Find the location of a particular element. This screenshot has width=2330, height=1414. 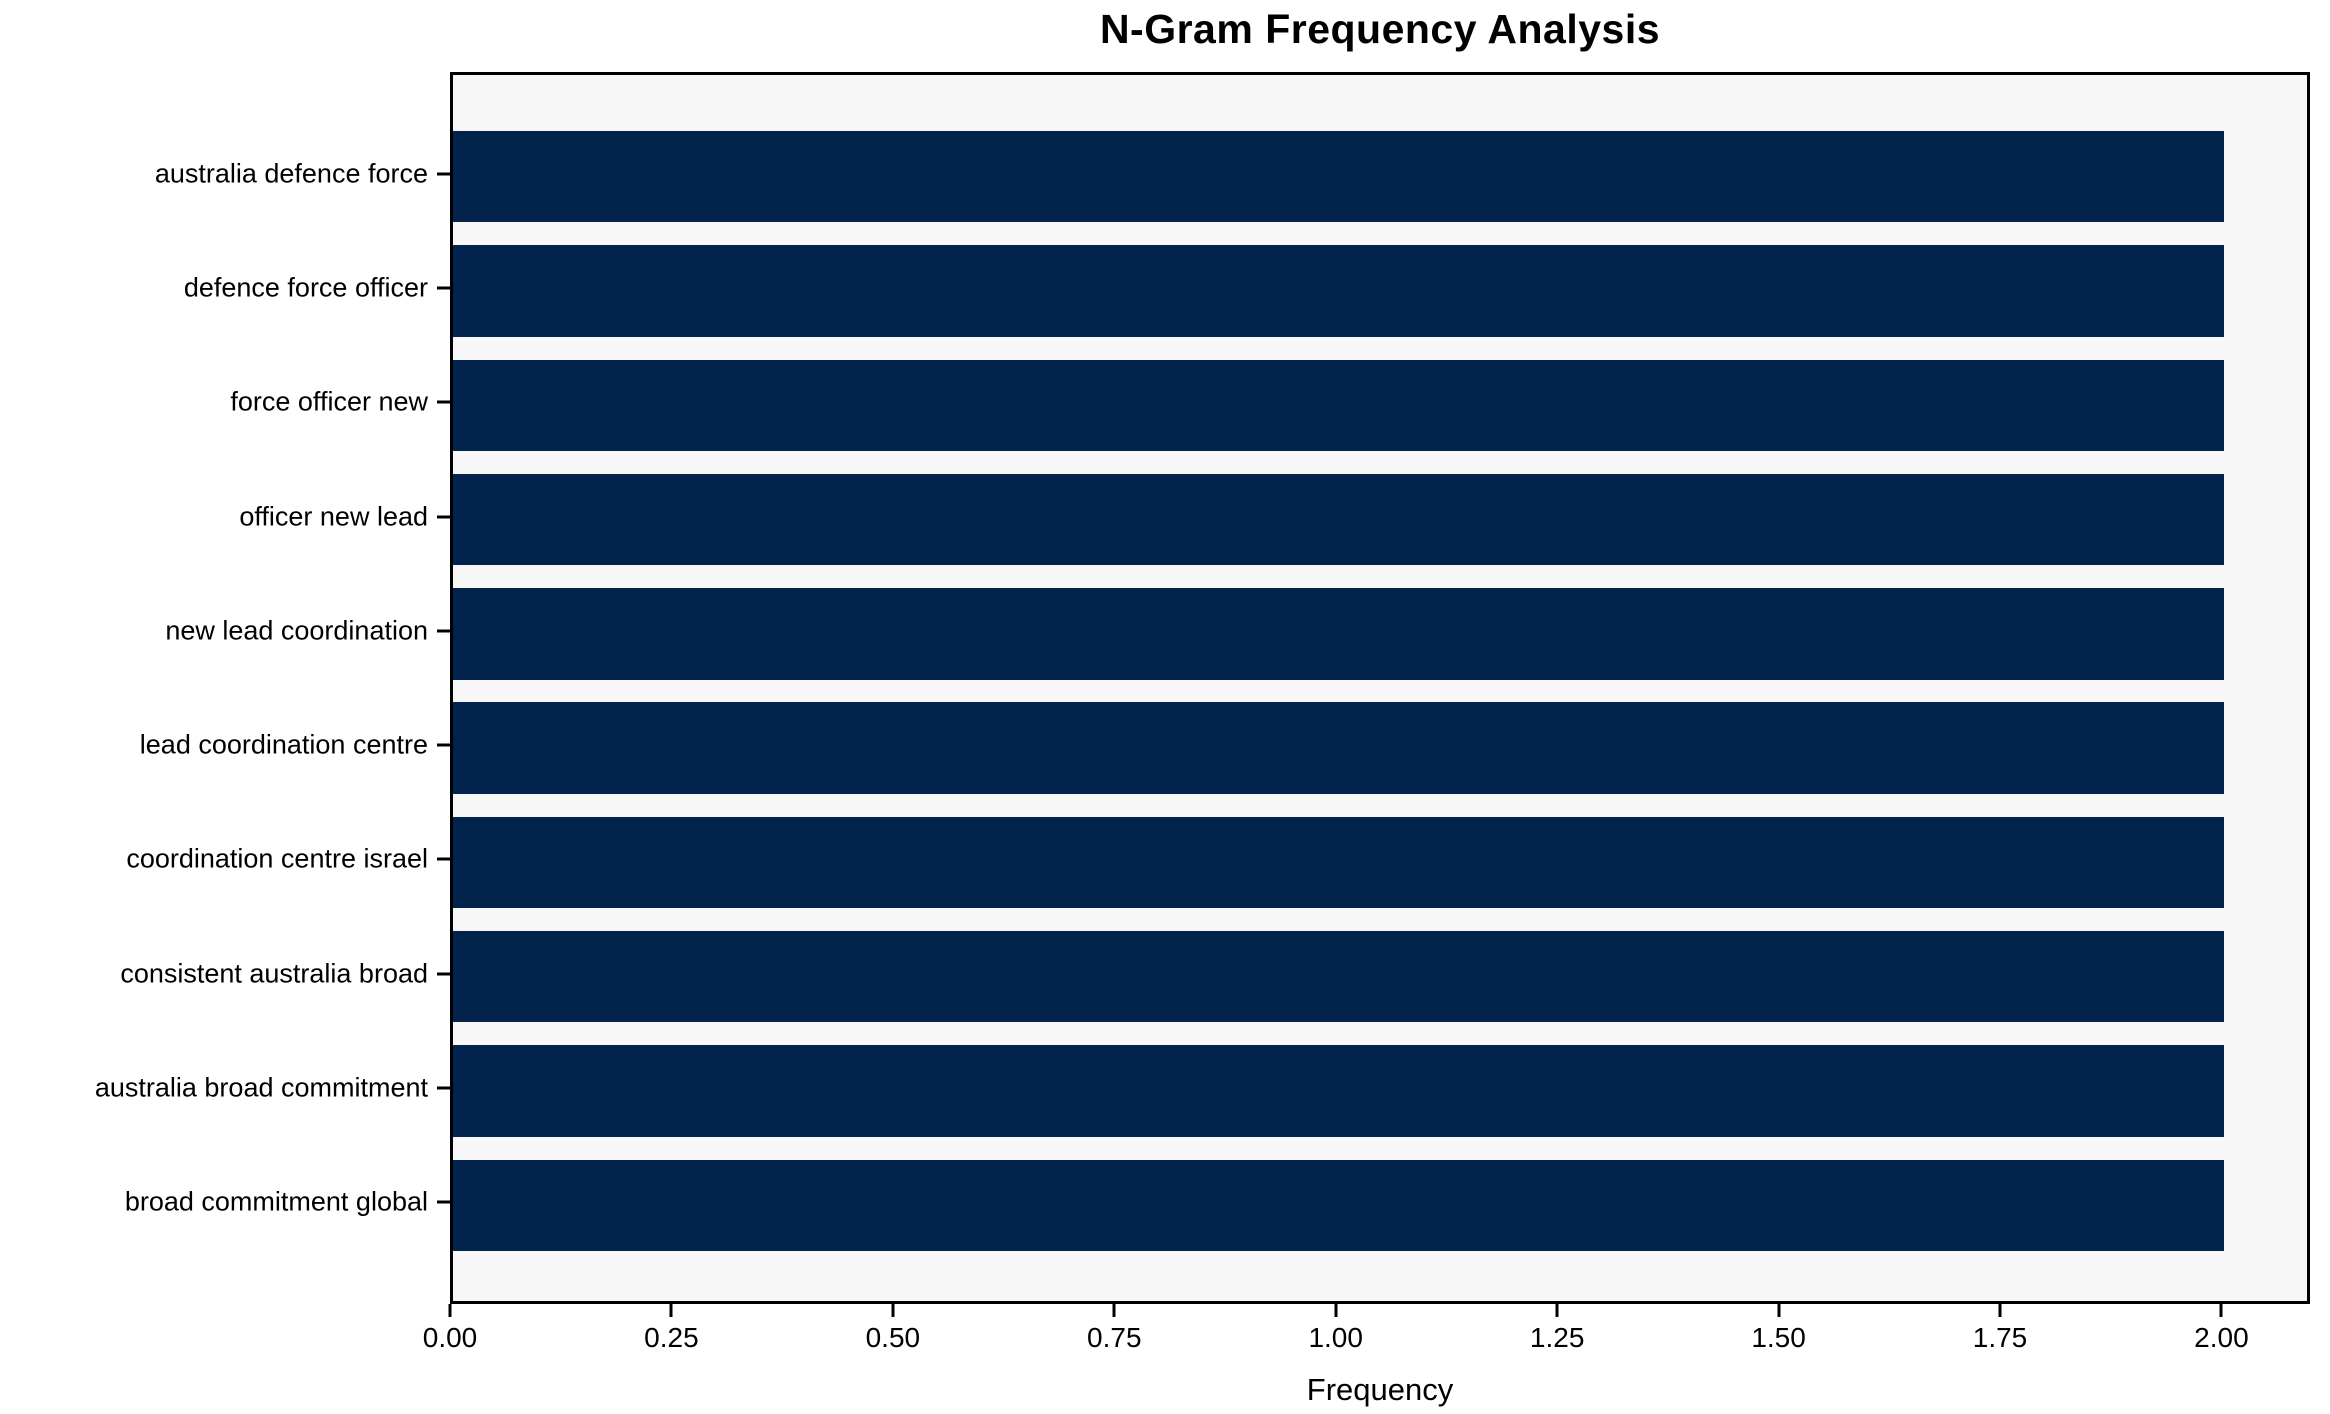

x-tick-label: 1.25 is located at coordinates (1557, 1337).